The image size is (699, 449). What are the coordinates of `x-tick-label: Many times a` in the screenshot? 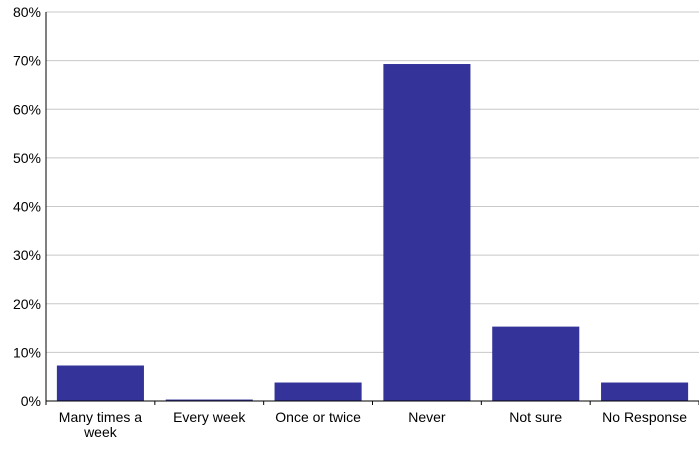 It's located at (100, 417).